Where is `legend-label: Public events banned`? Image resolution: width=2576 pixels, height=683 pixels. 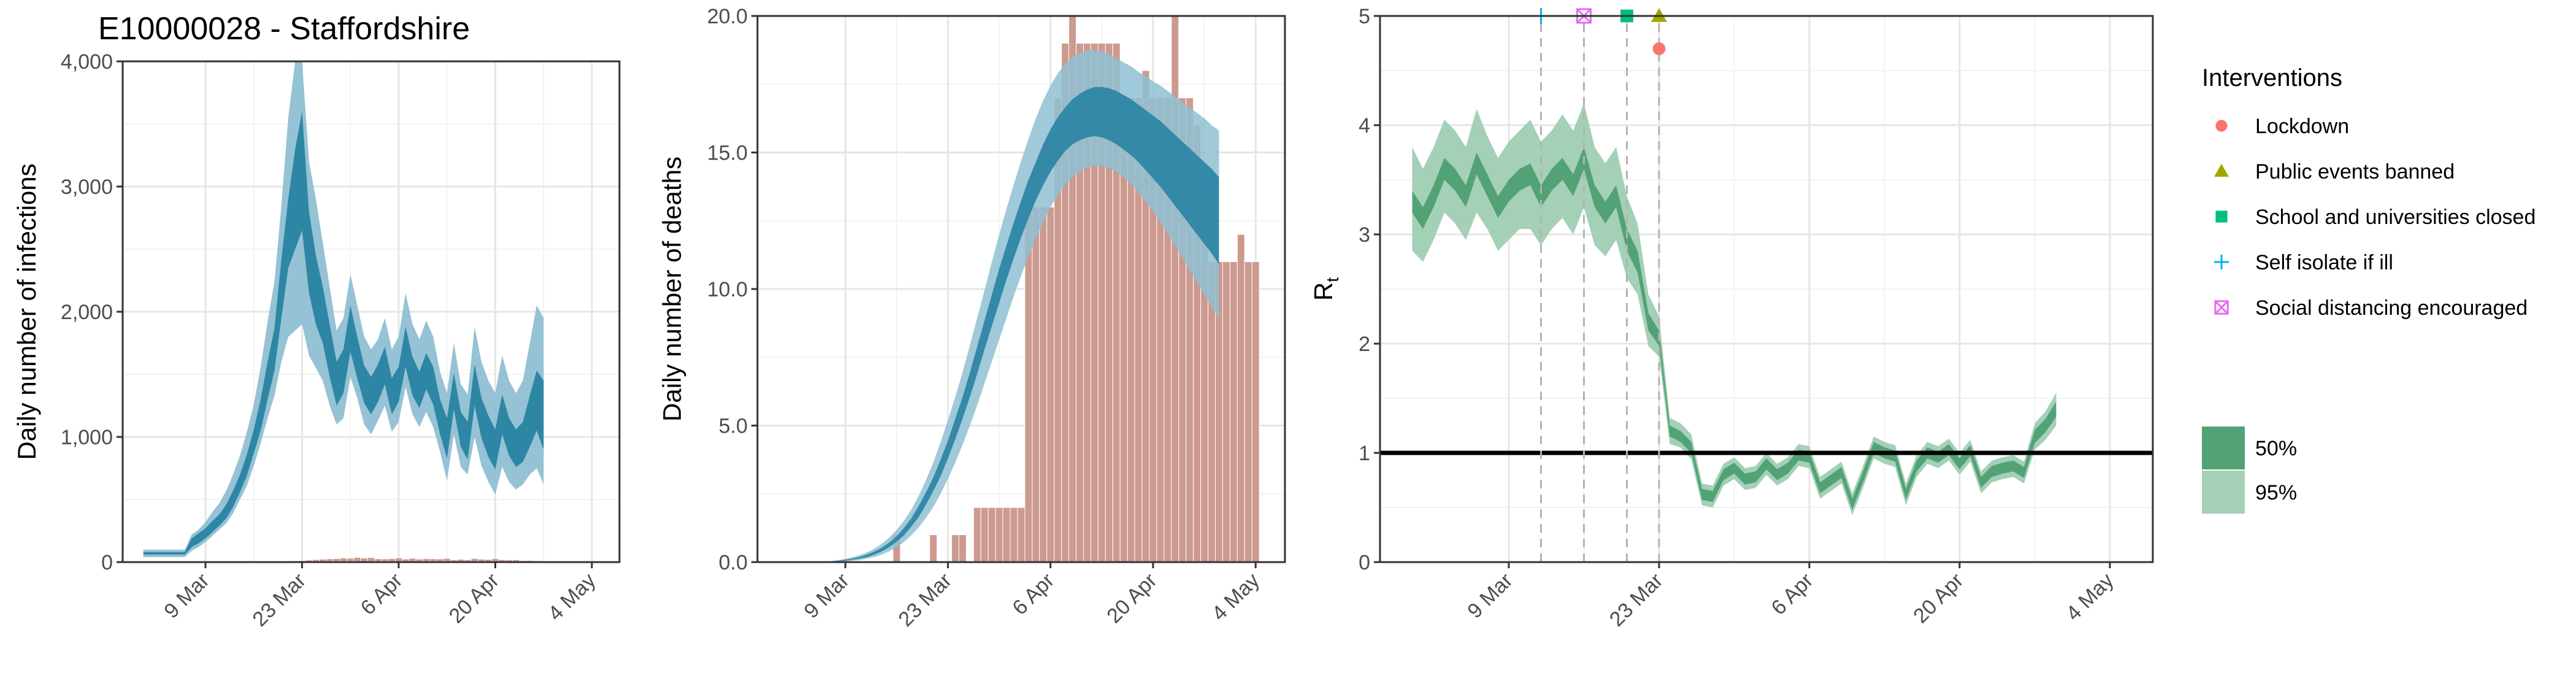 legend-label: Public events banned is located at coordinates (2355, 171).